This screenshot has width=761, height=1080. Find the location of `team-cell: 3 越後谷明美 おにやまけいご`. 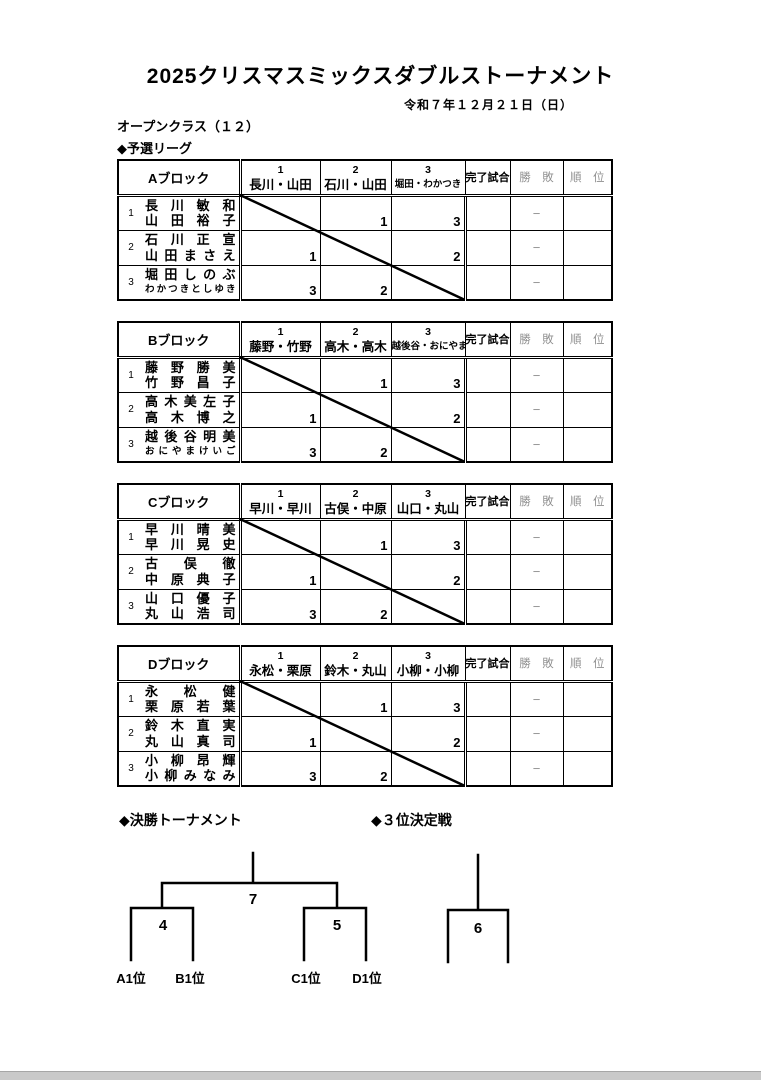

team-cell: 3 越後谷明美 おにやまけいご is located at coordinates (179, 444).